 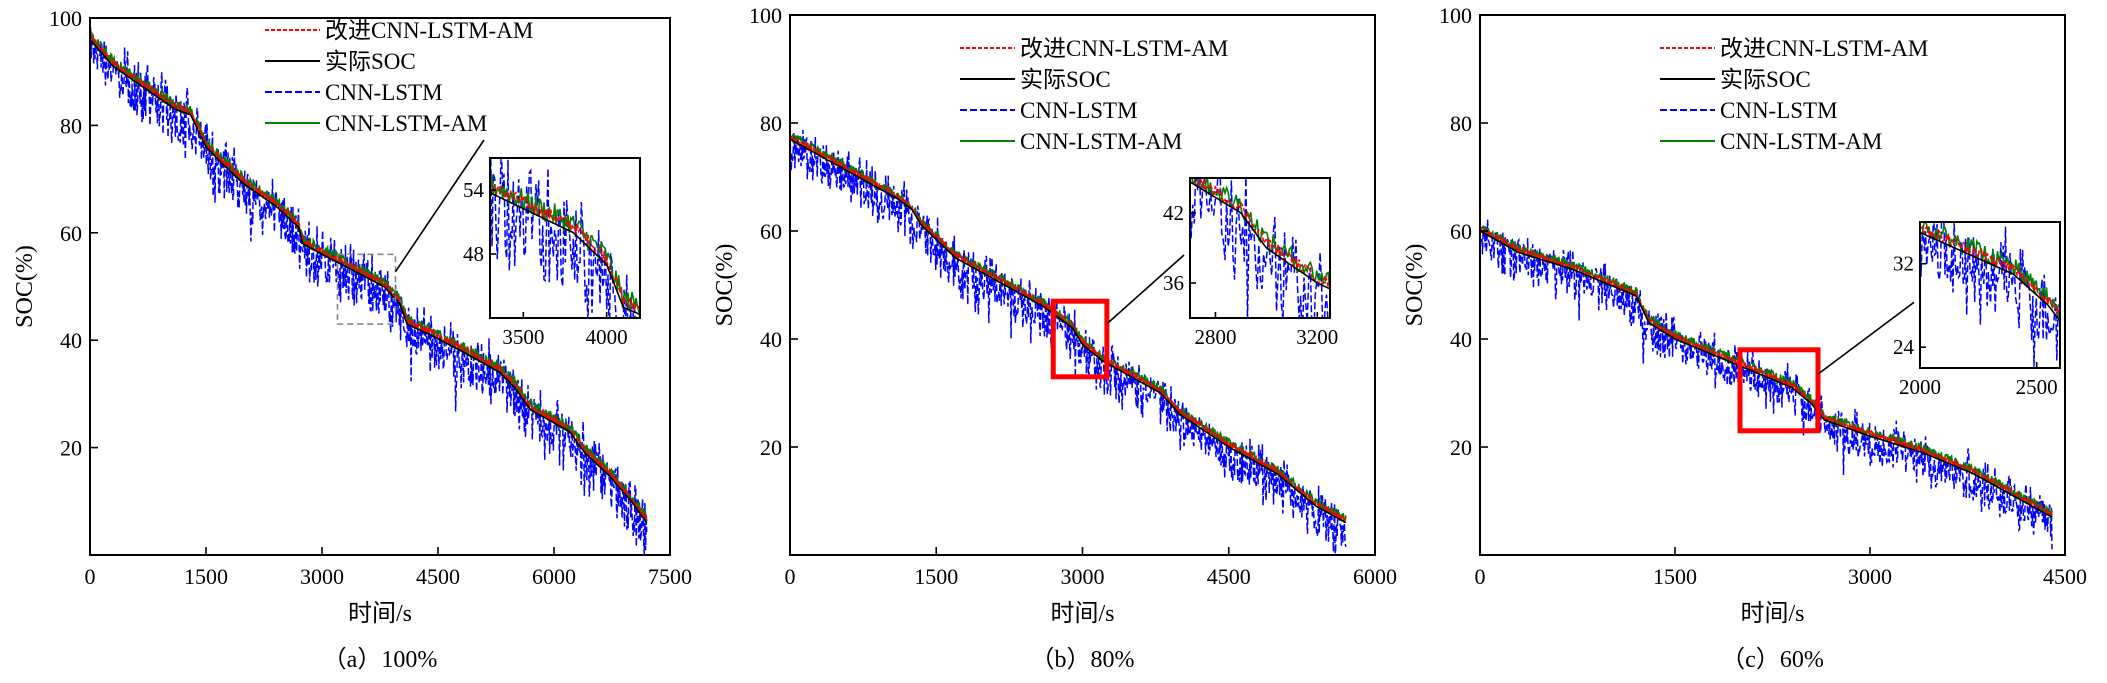 I want to click on inset-x-tick-label: 2800, so click(x=1215, y=337).